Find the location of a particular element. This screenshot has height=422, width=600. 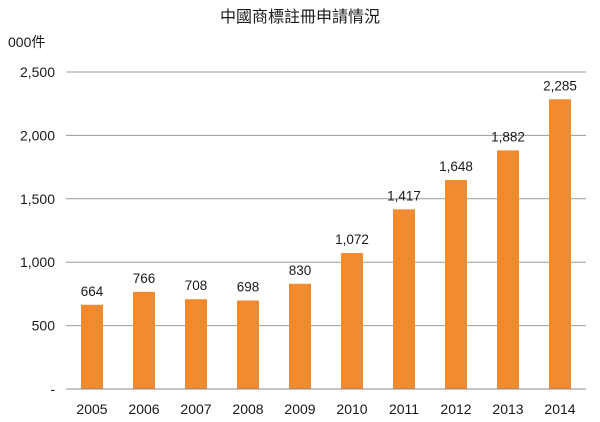

bar-2006 is located at coordinates (144, 340).